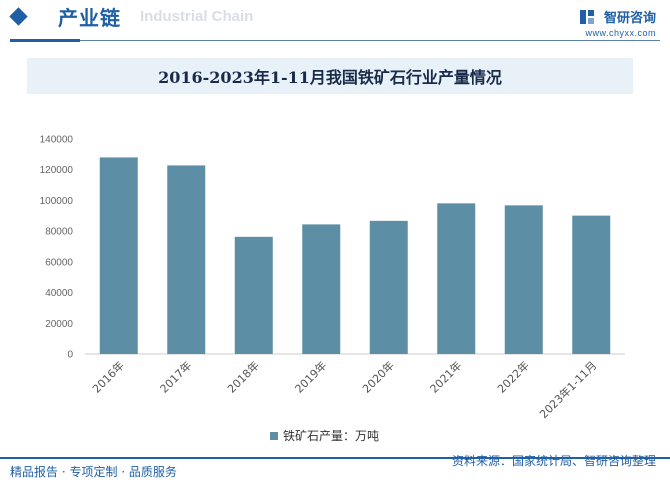 This screenshot has height=495, width=670. Describe the element at coordinates (57, 140) in the screenshot. I see `y-tick-label: 140000` at that location.